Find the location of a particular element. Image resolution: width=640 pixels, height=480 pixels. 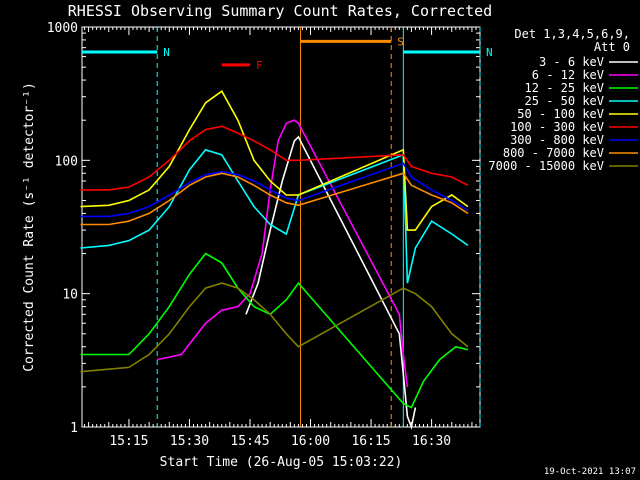

x-tick-label: 15:15 is located at coordinates (128, 441).